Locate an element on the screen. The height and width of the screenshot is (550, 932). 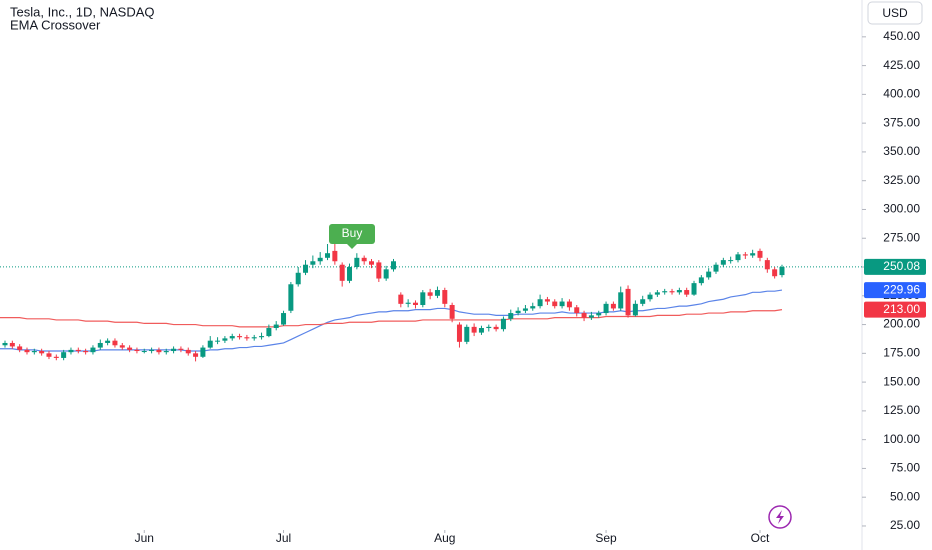
signal-pointer is located at coordinates (352, 246).